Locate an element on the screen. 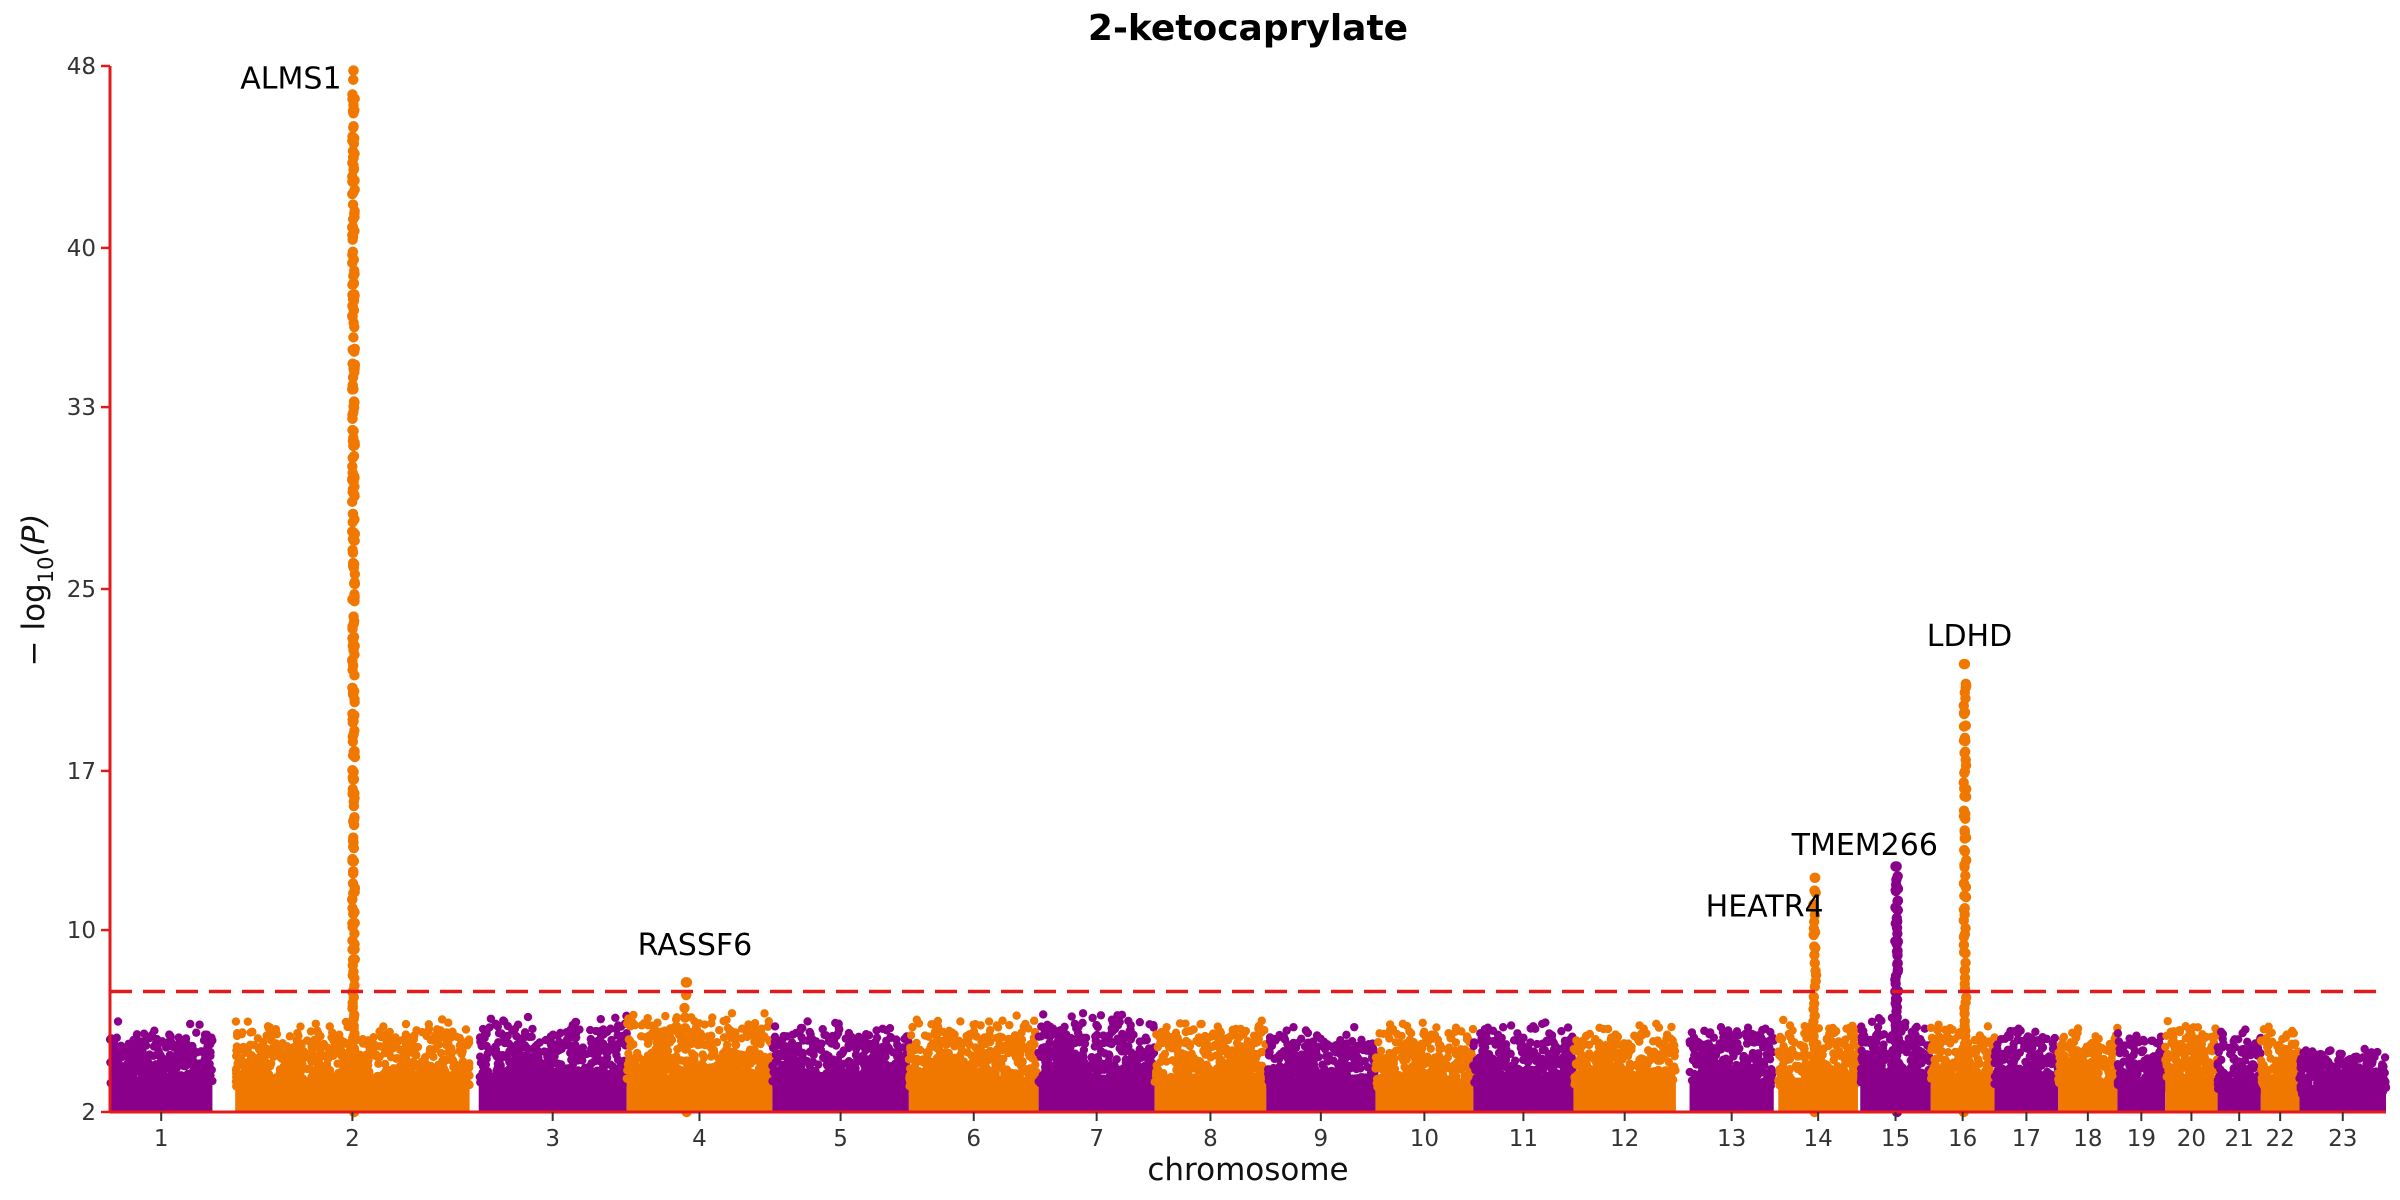 This screenshot has width=2400, height=1200. chromosome-3-points is located at coordinates (553, 1061).